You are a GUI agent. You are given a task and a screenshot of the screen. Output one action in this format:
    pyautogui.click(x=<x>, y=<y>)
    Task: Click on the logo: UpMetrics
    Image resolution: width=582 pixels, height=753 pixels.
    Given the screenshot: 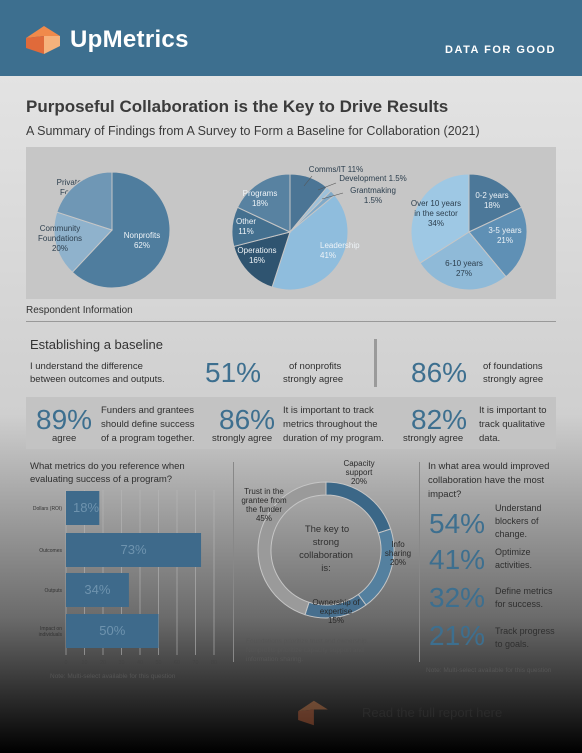 What is the action you would take?
    pyautogui.click(x=106, y=40)
    